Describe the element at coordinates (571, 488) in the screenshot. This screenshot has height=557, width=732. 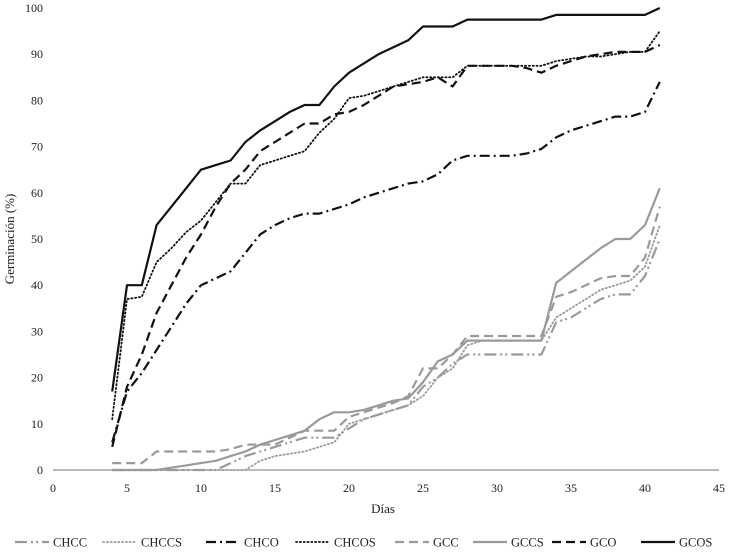
I see `x-tick-label: 35` at that location.